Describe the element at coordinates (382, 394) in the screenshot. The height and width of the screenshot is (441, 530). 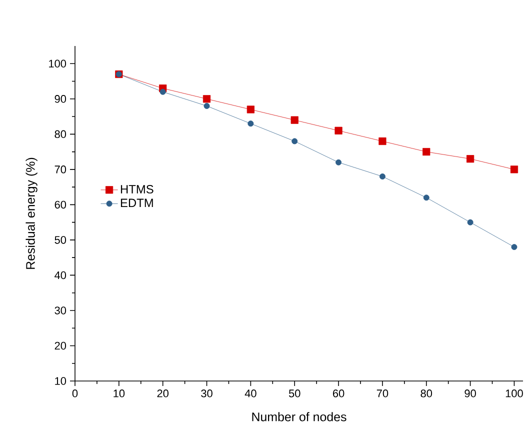
I see `x-tick-label: 70` at that location.